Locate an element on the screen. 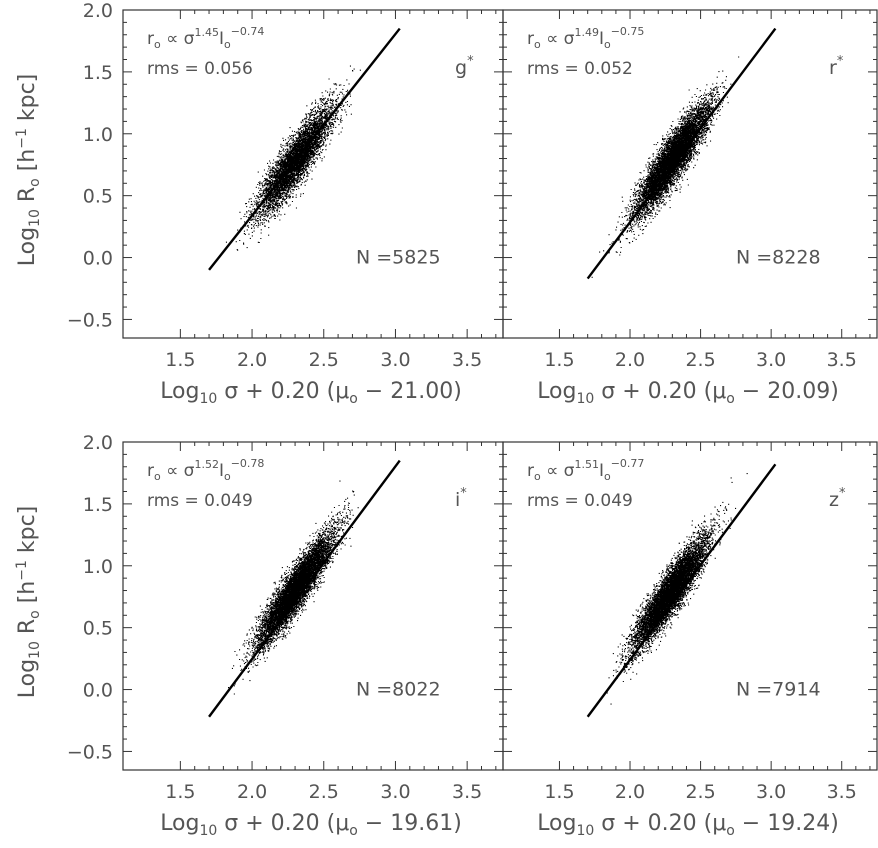 The width and height of the screenshot is (878, 848). rms-label: rms = 0.056 is located at coordinates (200, 69).